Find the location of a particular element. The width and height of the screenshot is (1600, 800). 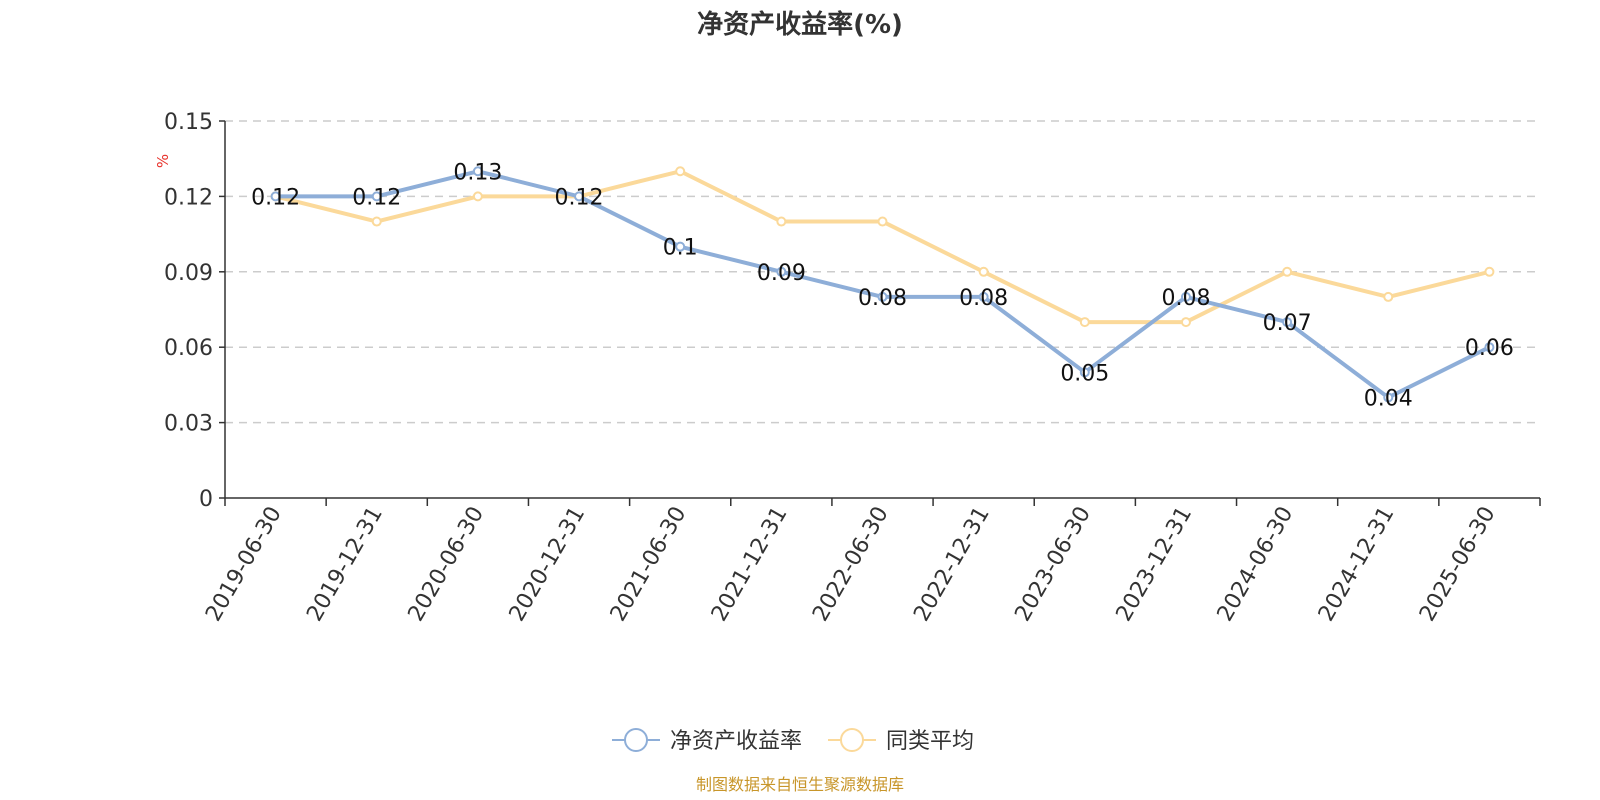

data-label: 0.1 is located at coordinates (680, 248).